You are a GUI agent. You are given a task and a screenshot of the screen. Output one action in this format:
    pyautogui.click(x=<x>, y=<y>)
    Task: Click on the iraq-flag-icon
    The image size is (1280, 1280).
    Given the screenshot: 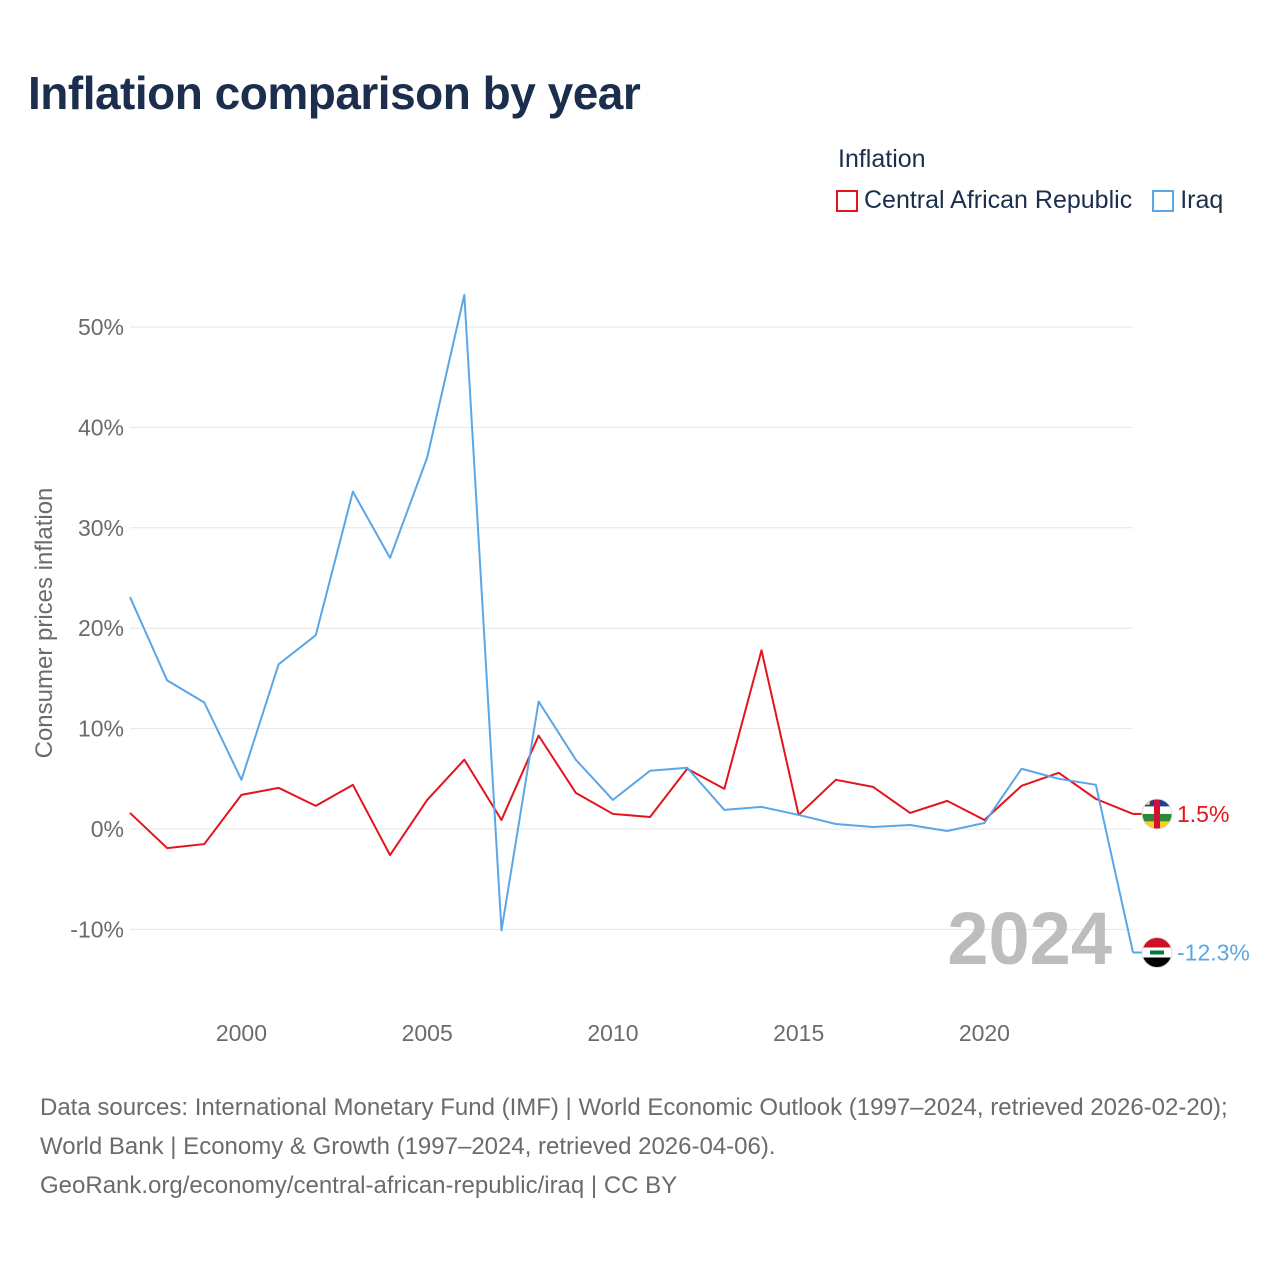 What is the action you would take?
    pyautogui.click(x=1157, y=952)
    